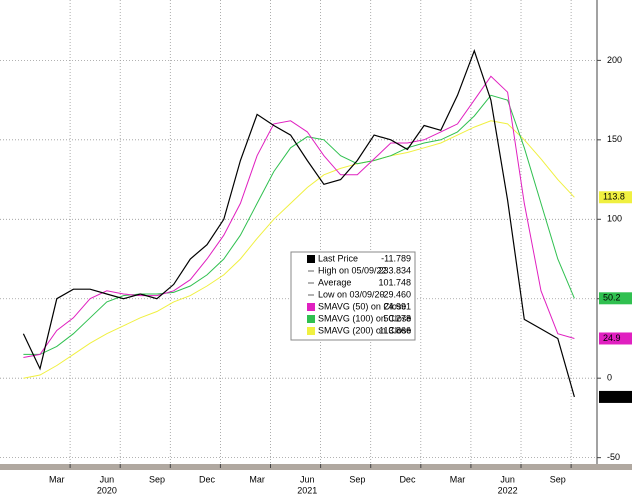 The height and width of the screenshot is (497, 632). Describe the element at coordinates (364, 330) in the screenshot. I see `legend-label: SMAVG (200) on Close` at that location.